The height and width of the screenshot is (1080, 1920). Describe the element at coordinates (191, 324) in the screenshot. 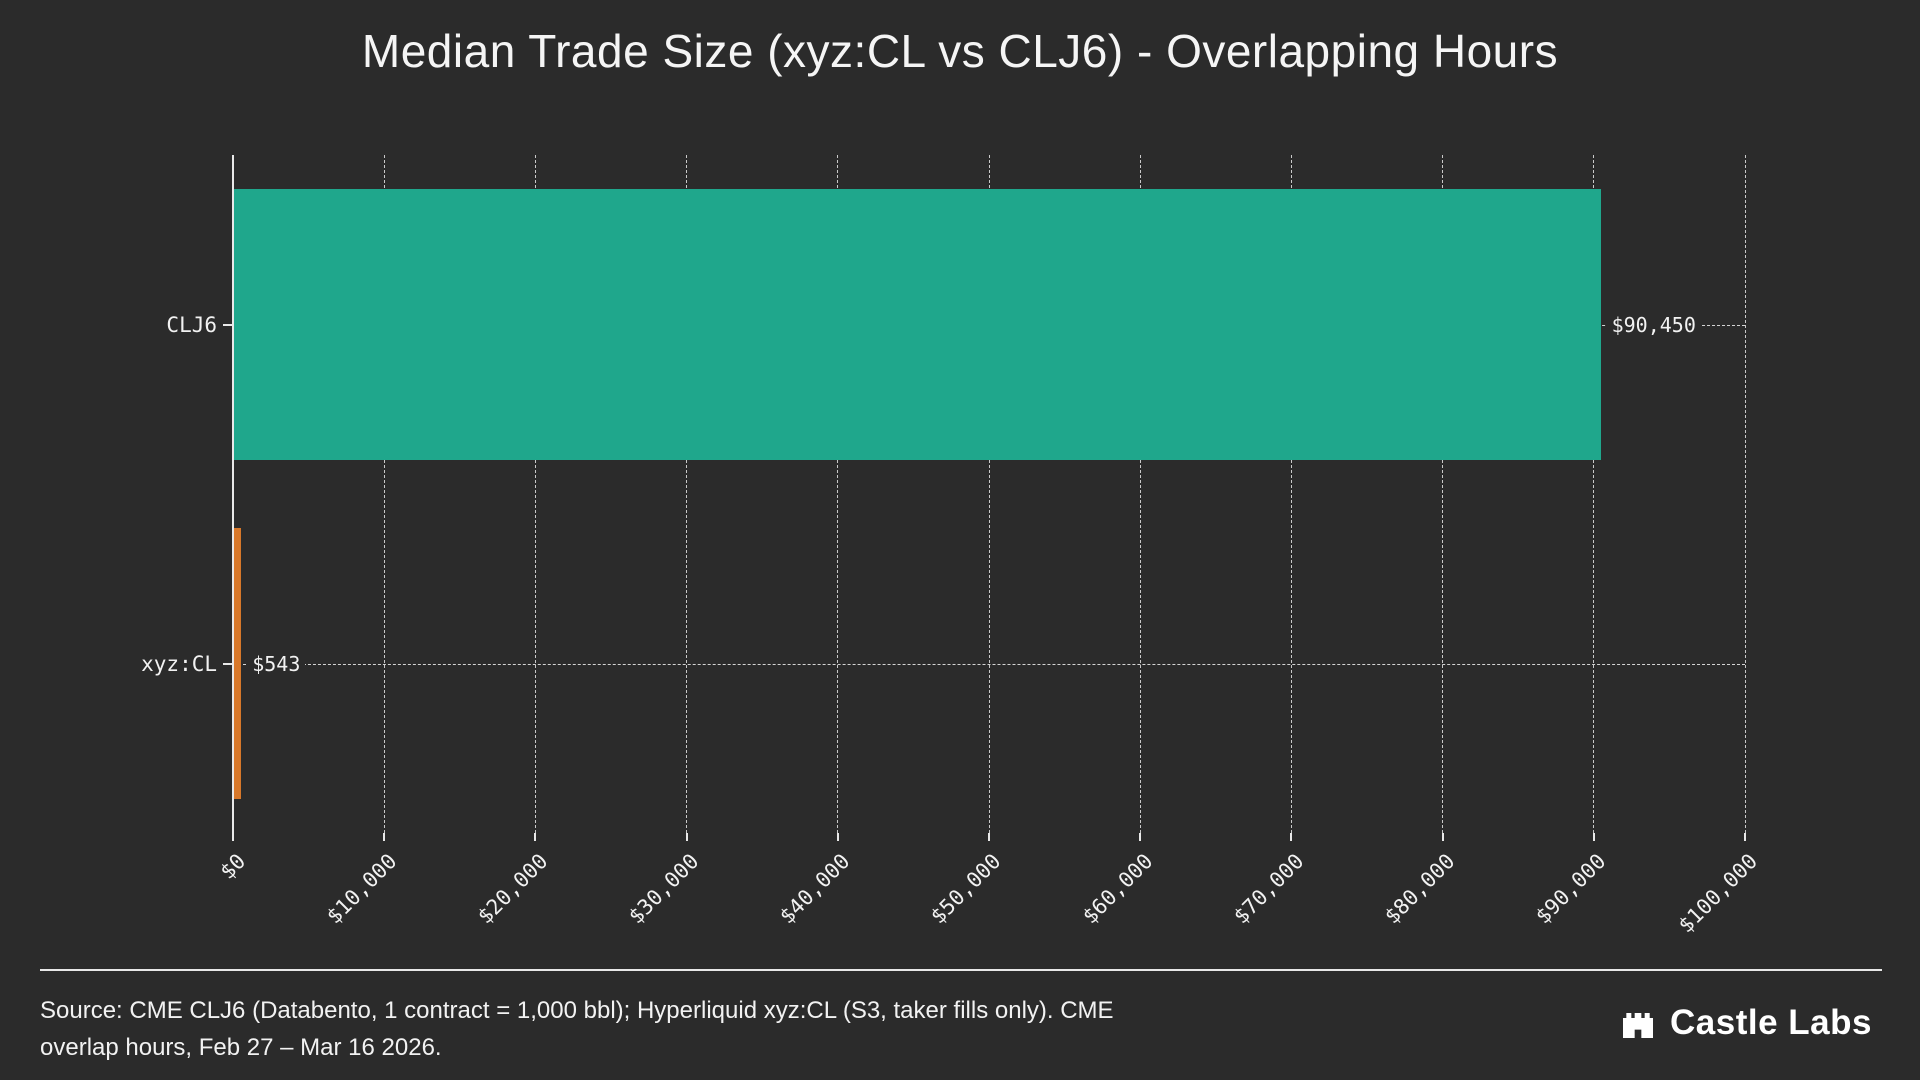

I see `category-label: CLJ6` at that location.